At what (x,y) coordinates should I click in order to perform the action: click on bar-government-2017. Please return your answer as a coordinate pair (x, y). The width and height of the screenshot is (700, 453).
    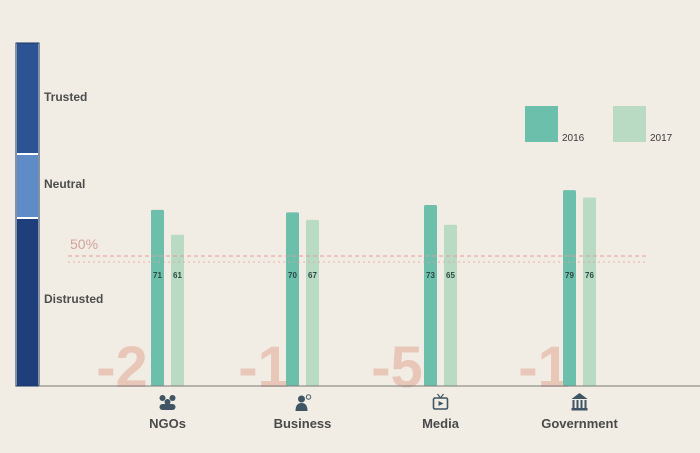
    Looking at the image, I should click on (589, 291).